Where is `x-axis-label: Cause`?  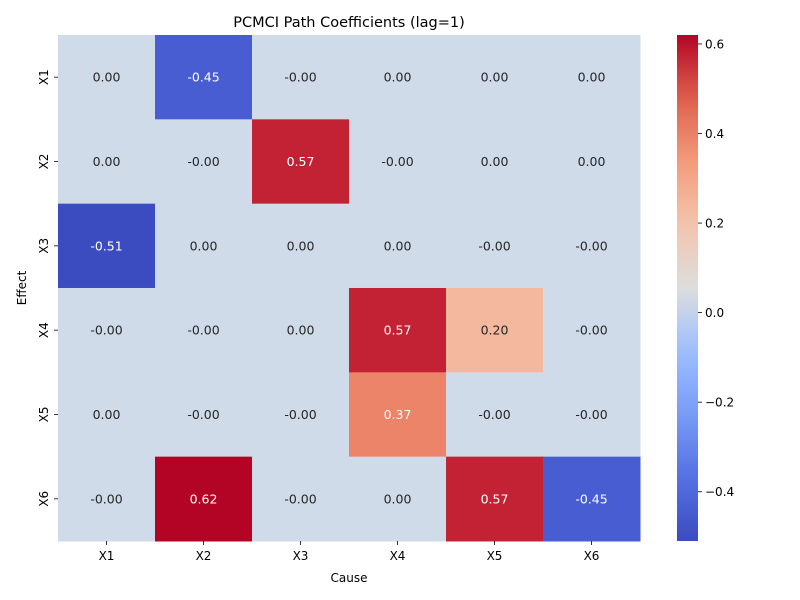
x-axis-label: Cause is located at coordinates (349, 578).